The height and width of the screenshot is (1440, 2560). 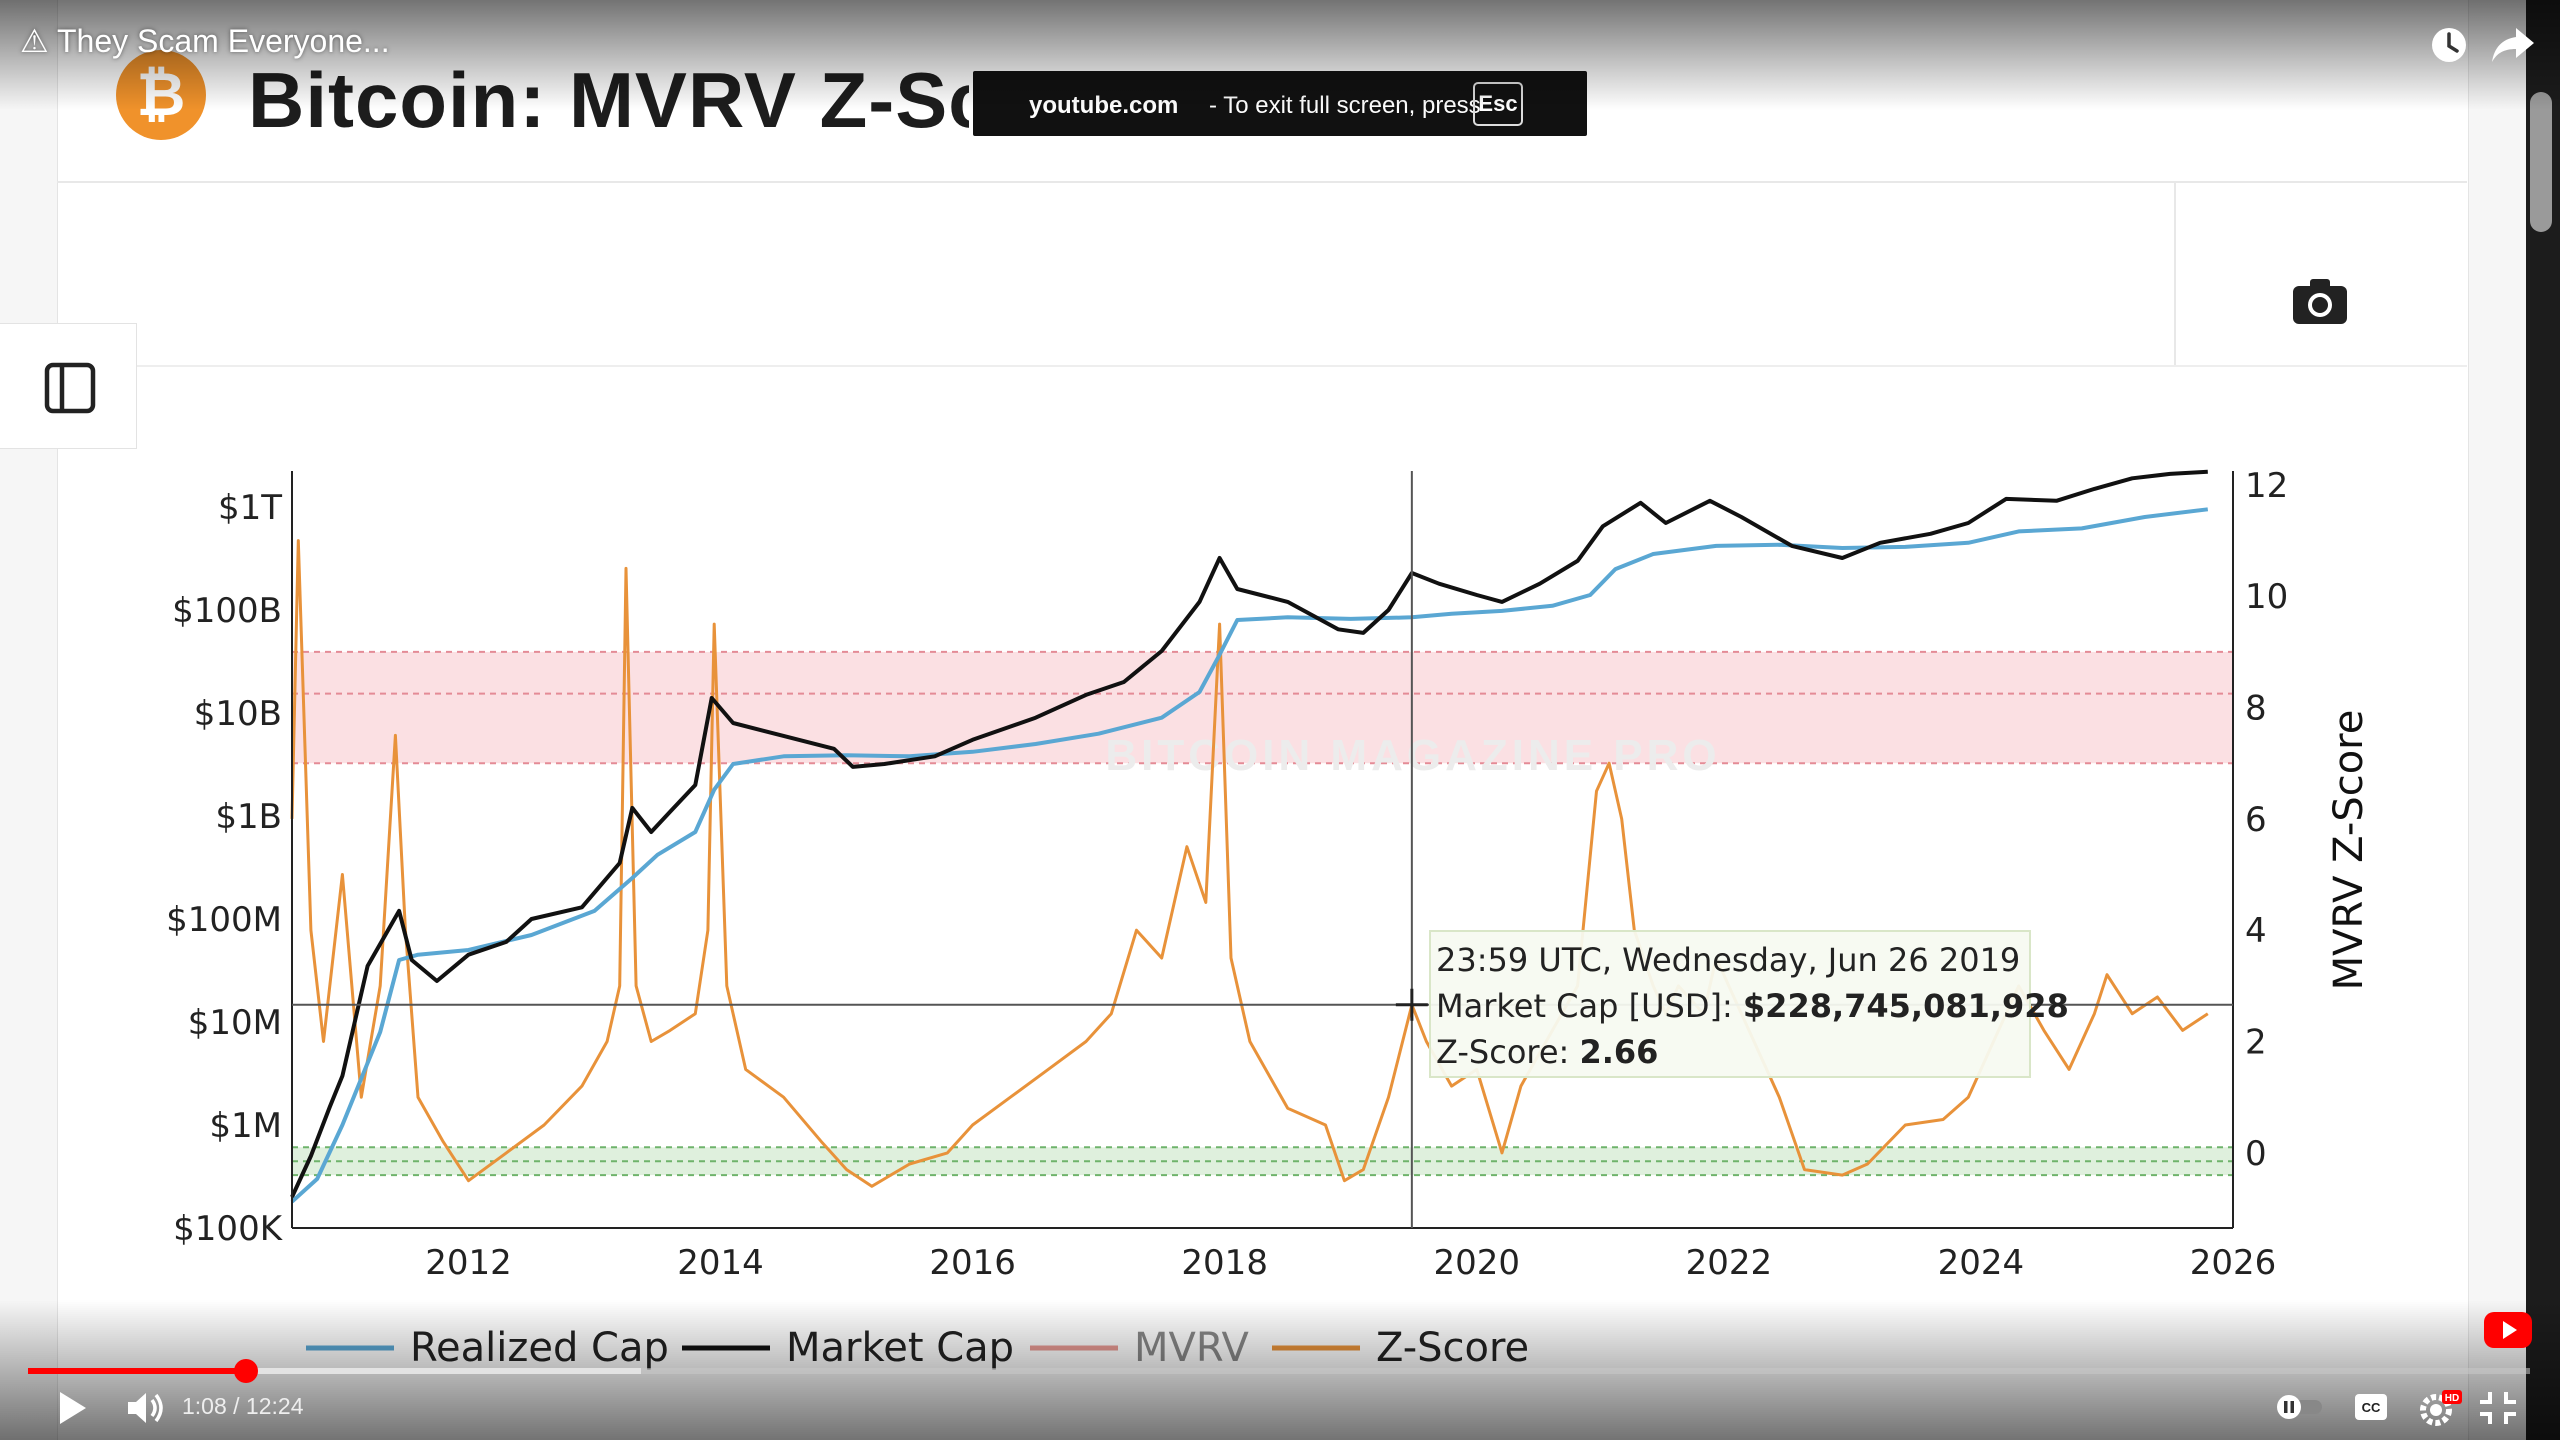 I want to click on svg-text: CC, so click(x=2371, y=1407).